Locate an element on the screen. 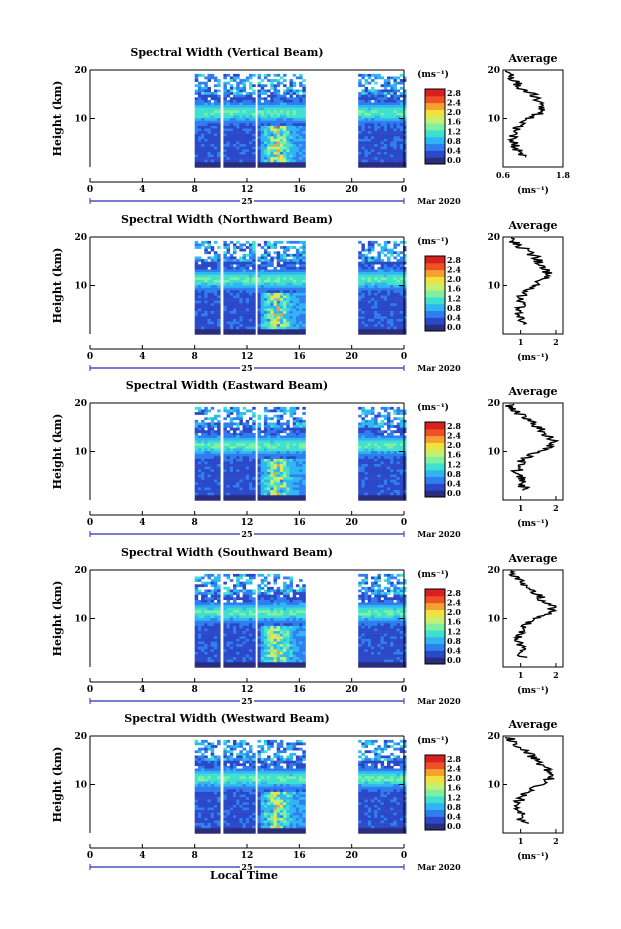 This screenshot has width=621, height=929. colorbar-frame is located at coordinates (435, 126).